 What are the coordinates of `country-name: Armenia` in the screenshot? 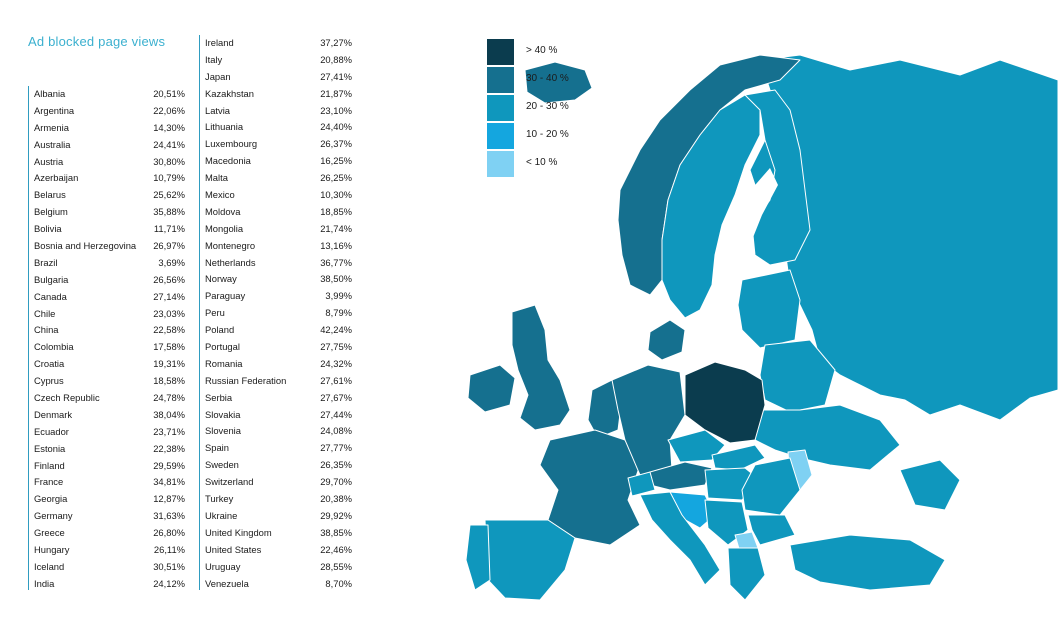 It's located at (51, 127).